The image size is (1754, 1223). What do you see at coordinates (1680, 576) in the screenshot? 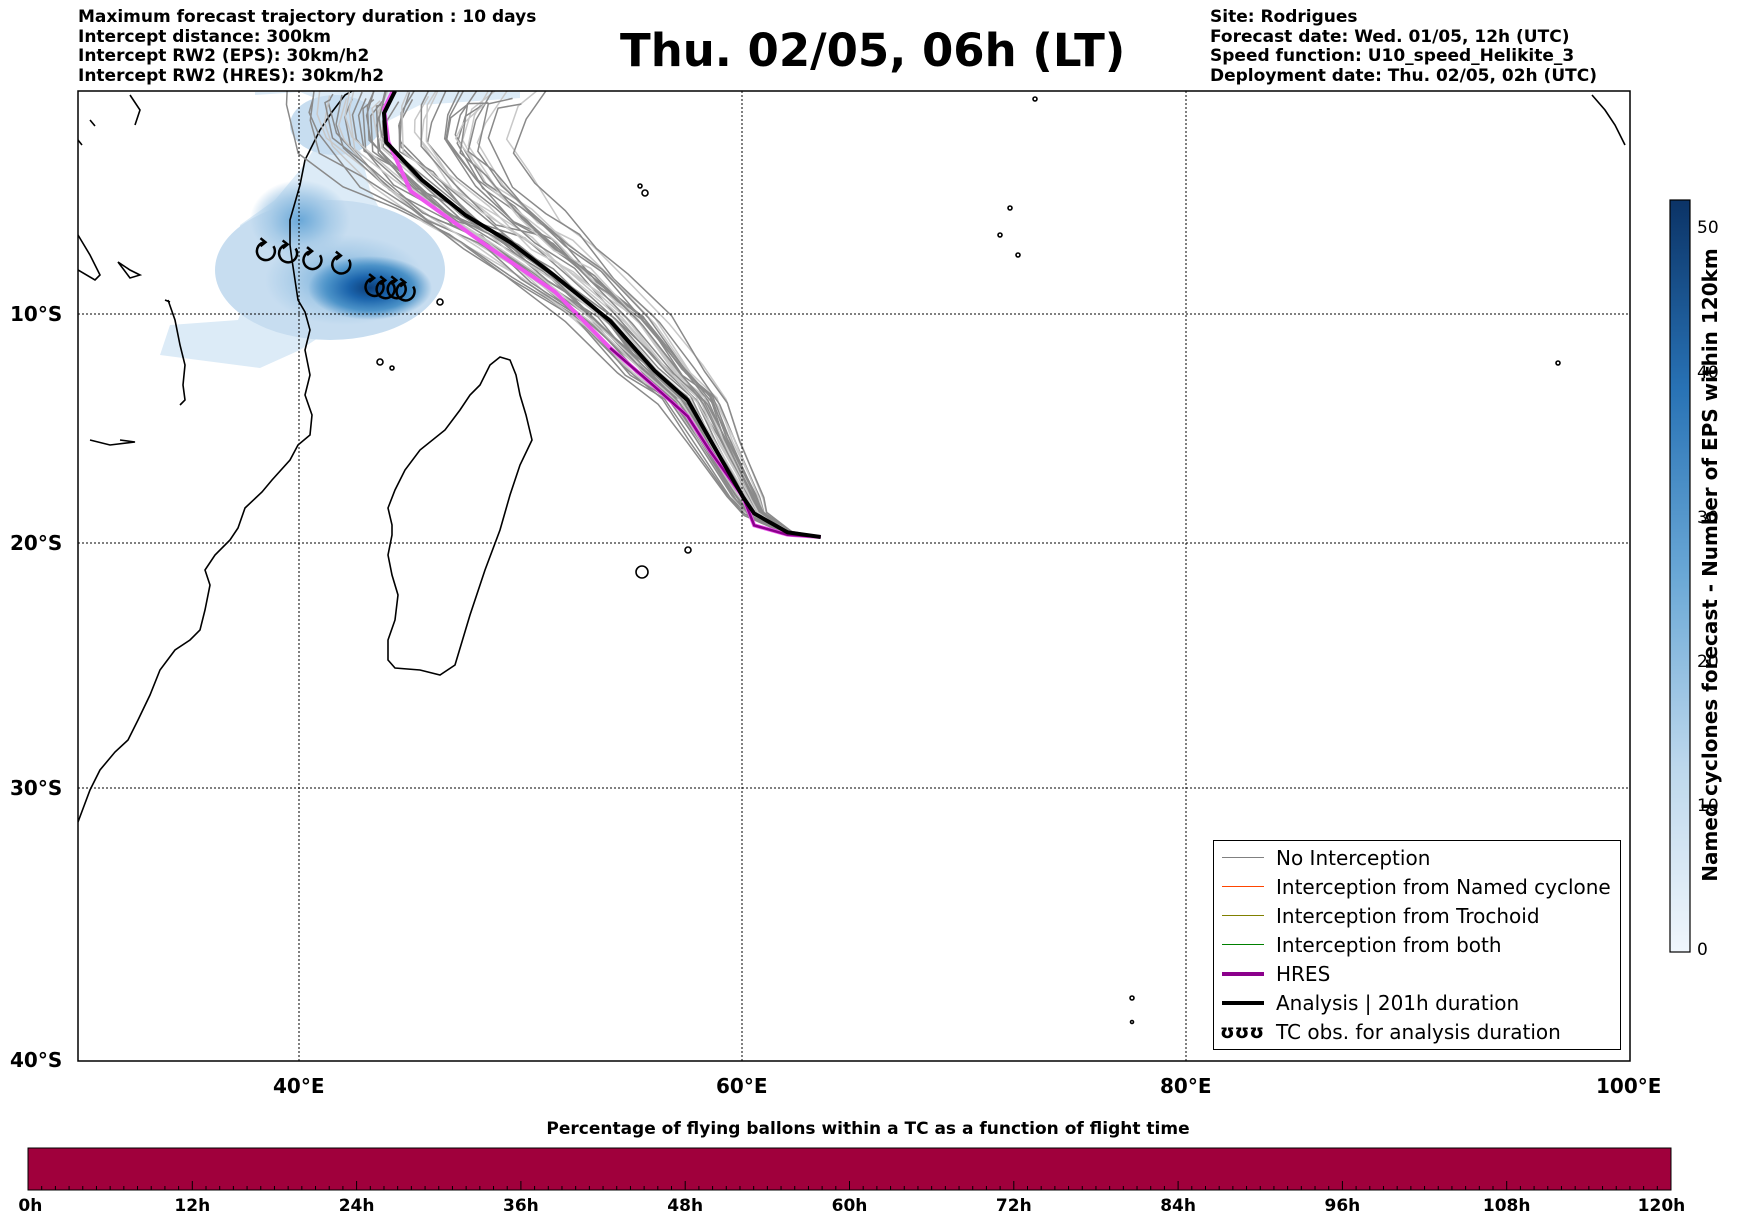
I see `density-colorbar` at bounding box center [1680, 576].